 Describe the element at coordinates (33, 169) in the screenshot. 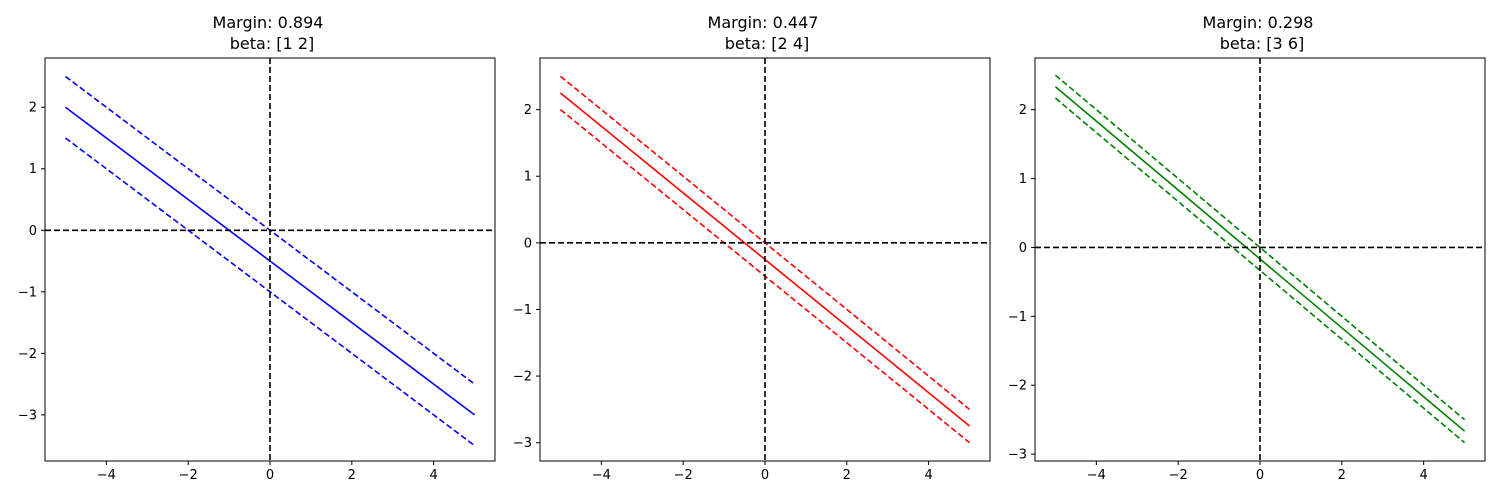

I see `subplot-1-y-tick-label: 1` at that location.